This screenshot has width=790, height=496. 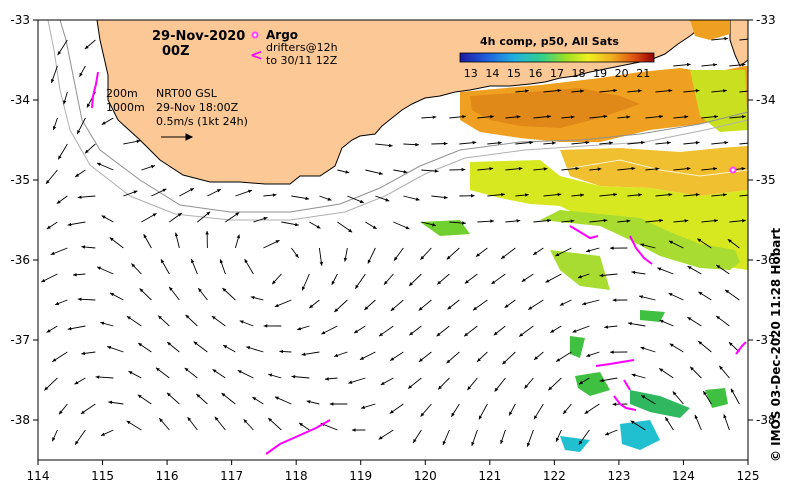 What do you see at coordinates (514, 73) in the screenshot?
I see `colorbar-tick-label: 15` at bounding box center [514, 73].